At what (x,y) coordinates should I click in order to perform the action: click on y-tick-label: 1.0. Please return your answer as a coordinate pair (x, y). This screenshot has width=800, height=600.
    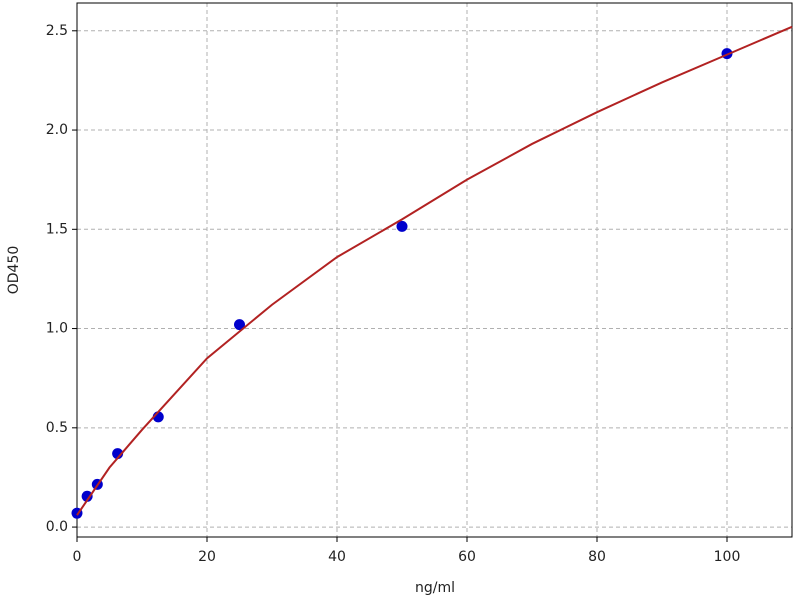
    Looking at the image, I should click on (57, 329).